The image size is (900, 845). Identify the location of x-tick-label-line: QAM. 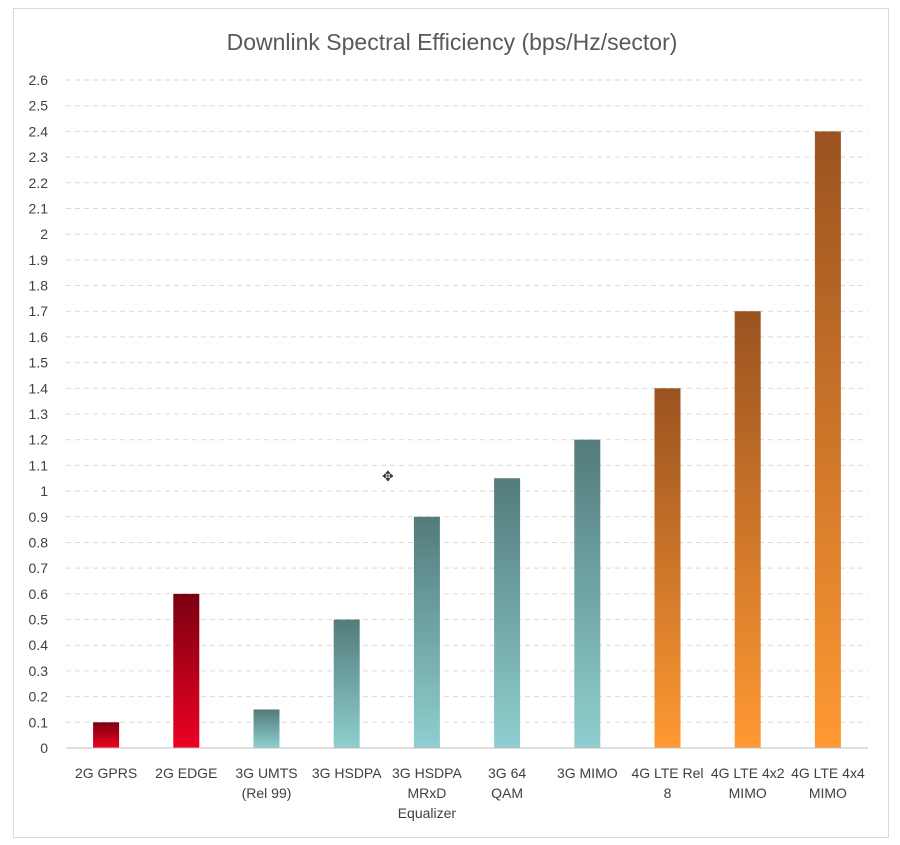
(507, 793).